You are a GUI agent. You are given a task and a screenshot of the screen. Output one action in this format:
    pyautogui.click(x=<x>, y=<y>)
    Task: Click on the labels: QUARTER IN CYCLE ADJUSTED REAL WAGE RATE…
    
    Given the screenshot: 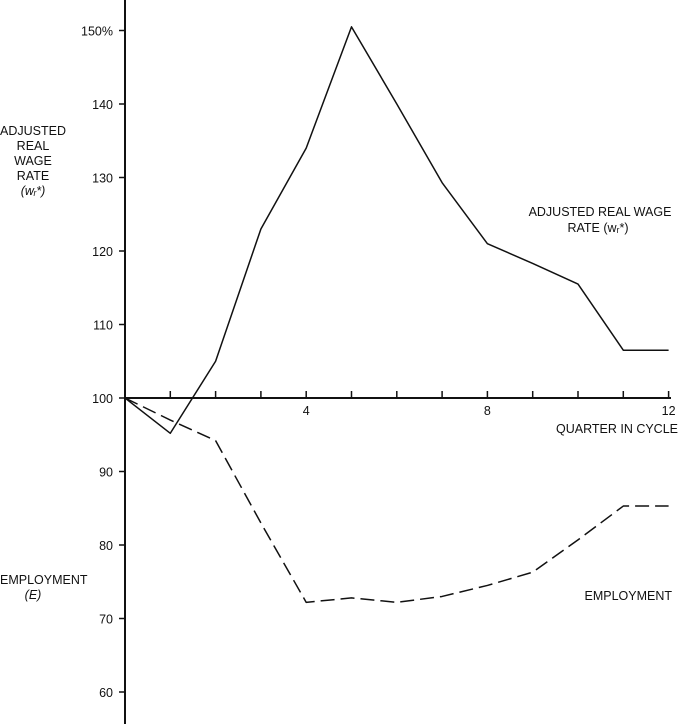 What is the action you would take?
    pyautogui.click(x=603, y=404)
    